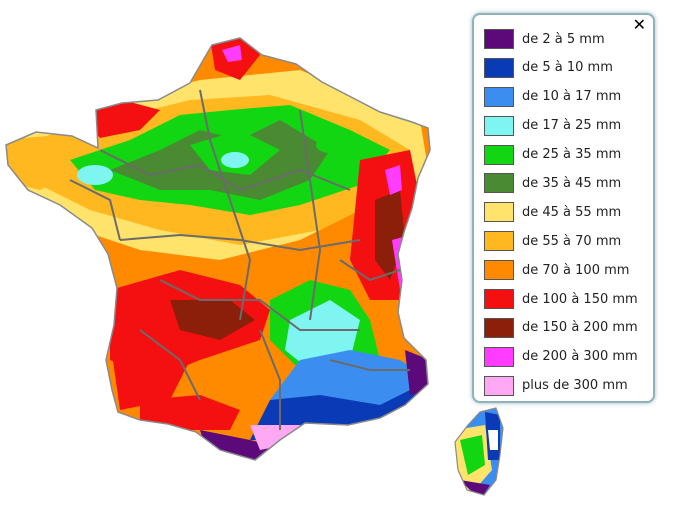  I want to click on legend-label: de 200 à 300 mm, so click(580, 357).